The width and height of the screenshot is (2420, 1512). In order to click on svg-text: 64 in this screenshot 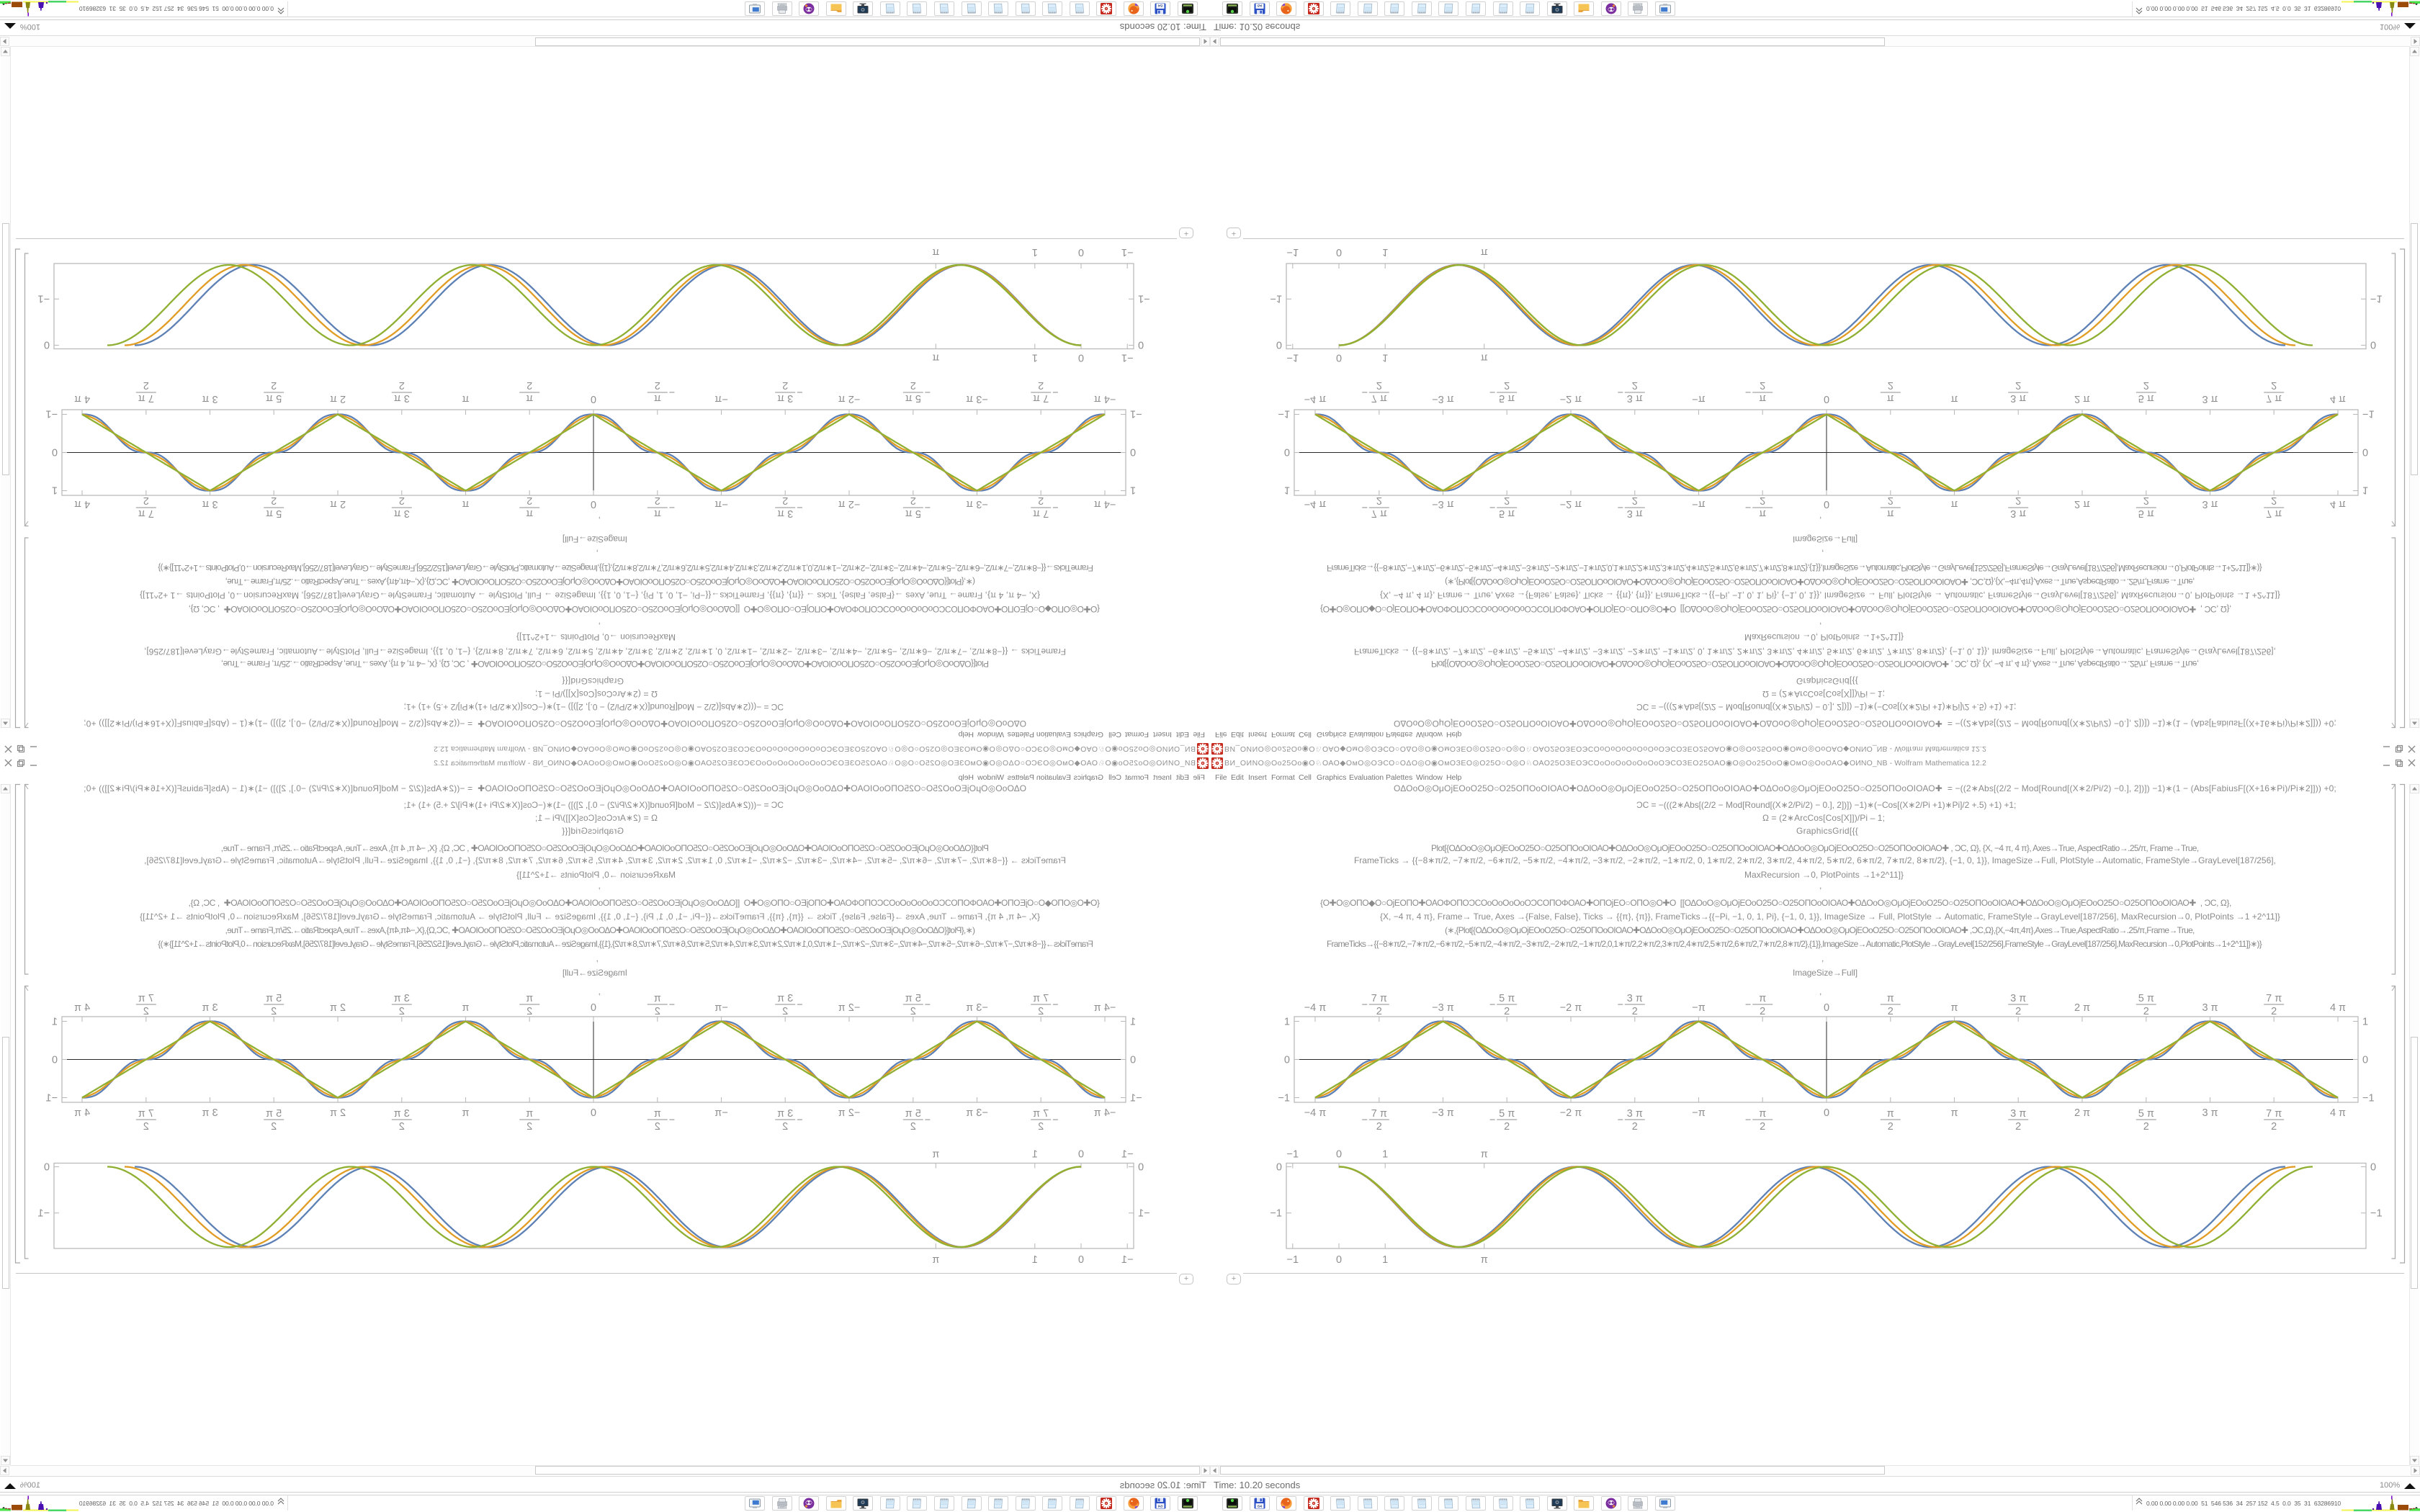, I will do `click(1160, 5)`.